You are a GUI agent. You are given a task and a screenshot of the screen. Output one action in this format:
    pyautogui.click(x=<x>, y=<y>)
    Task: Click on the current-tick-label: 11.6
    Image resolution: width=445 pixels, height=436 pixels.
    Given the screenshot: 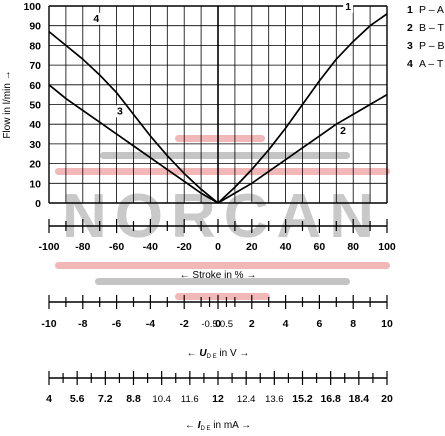 What is the action you would take?
    pyautogui.click(x=190, y=399)
    